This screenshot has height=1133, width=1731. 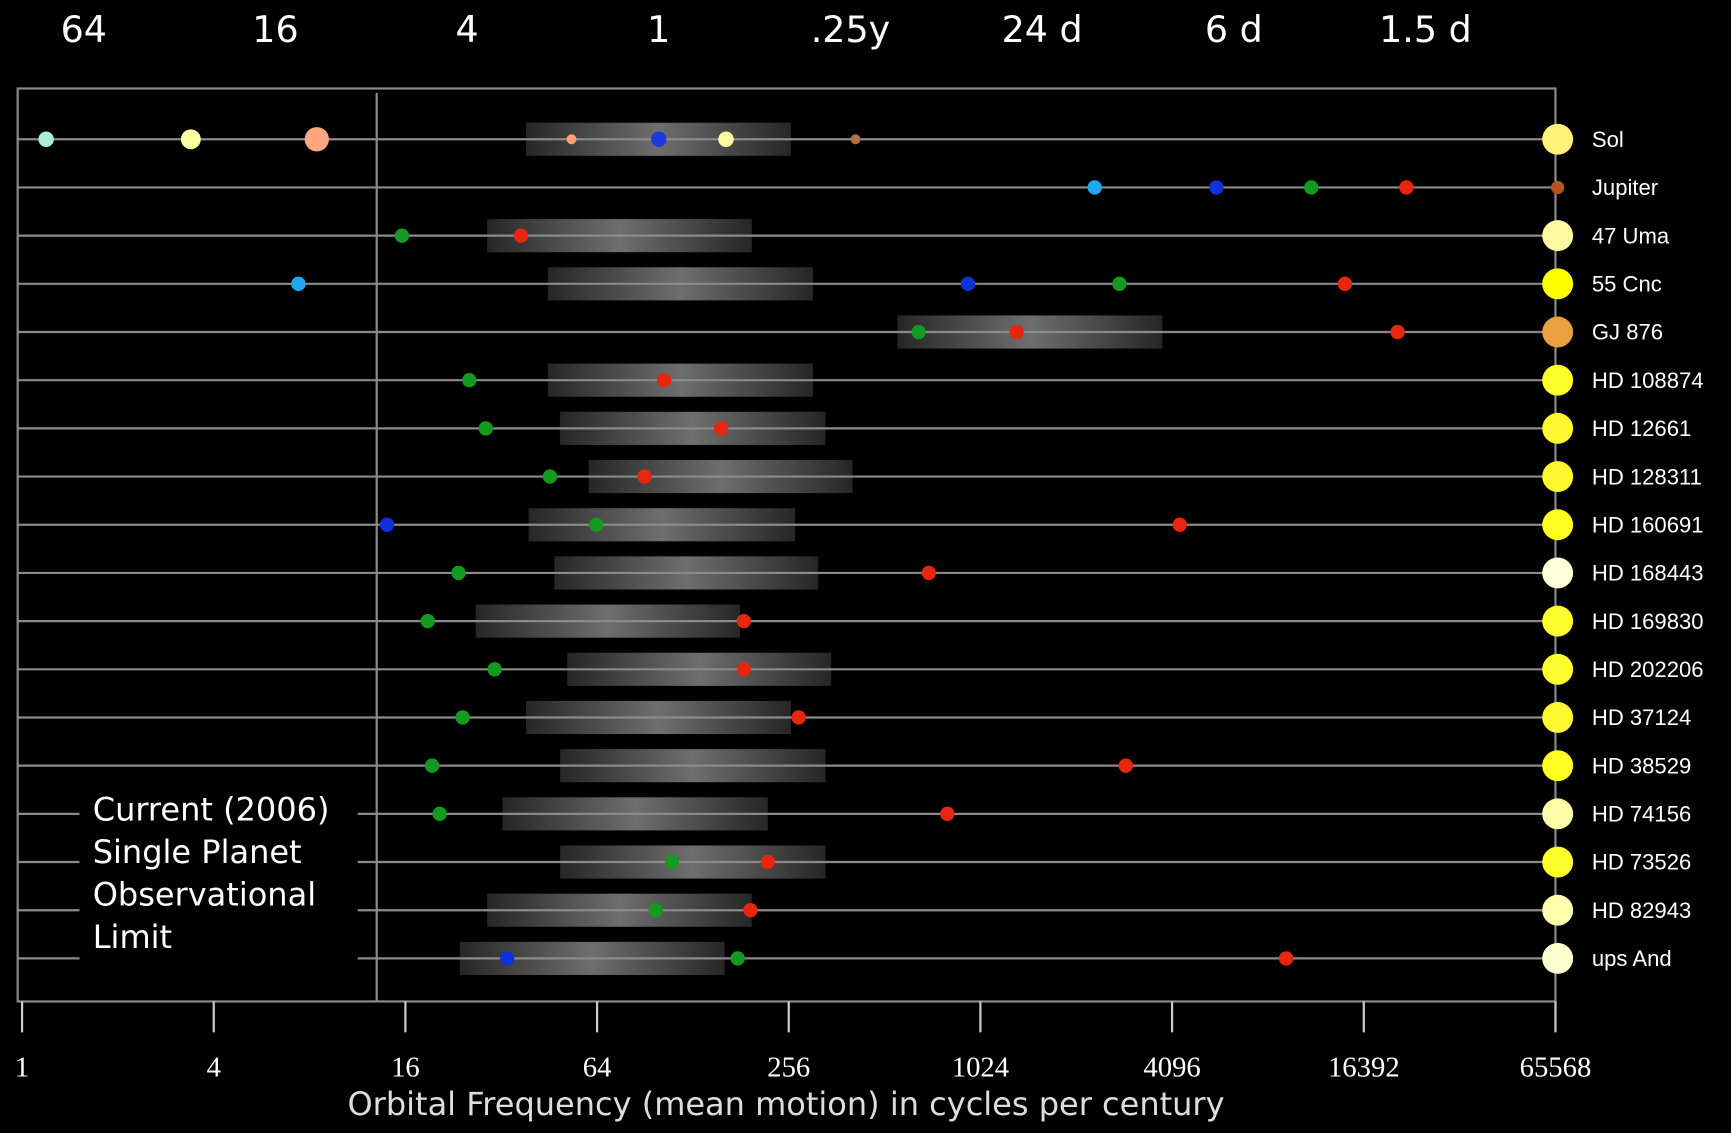 I want to click on star-name: HD 38529, so click(x=1641, y=765).